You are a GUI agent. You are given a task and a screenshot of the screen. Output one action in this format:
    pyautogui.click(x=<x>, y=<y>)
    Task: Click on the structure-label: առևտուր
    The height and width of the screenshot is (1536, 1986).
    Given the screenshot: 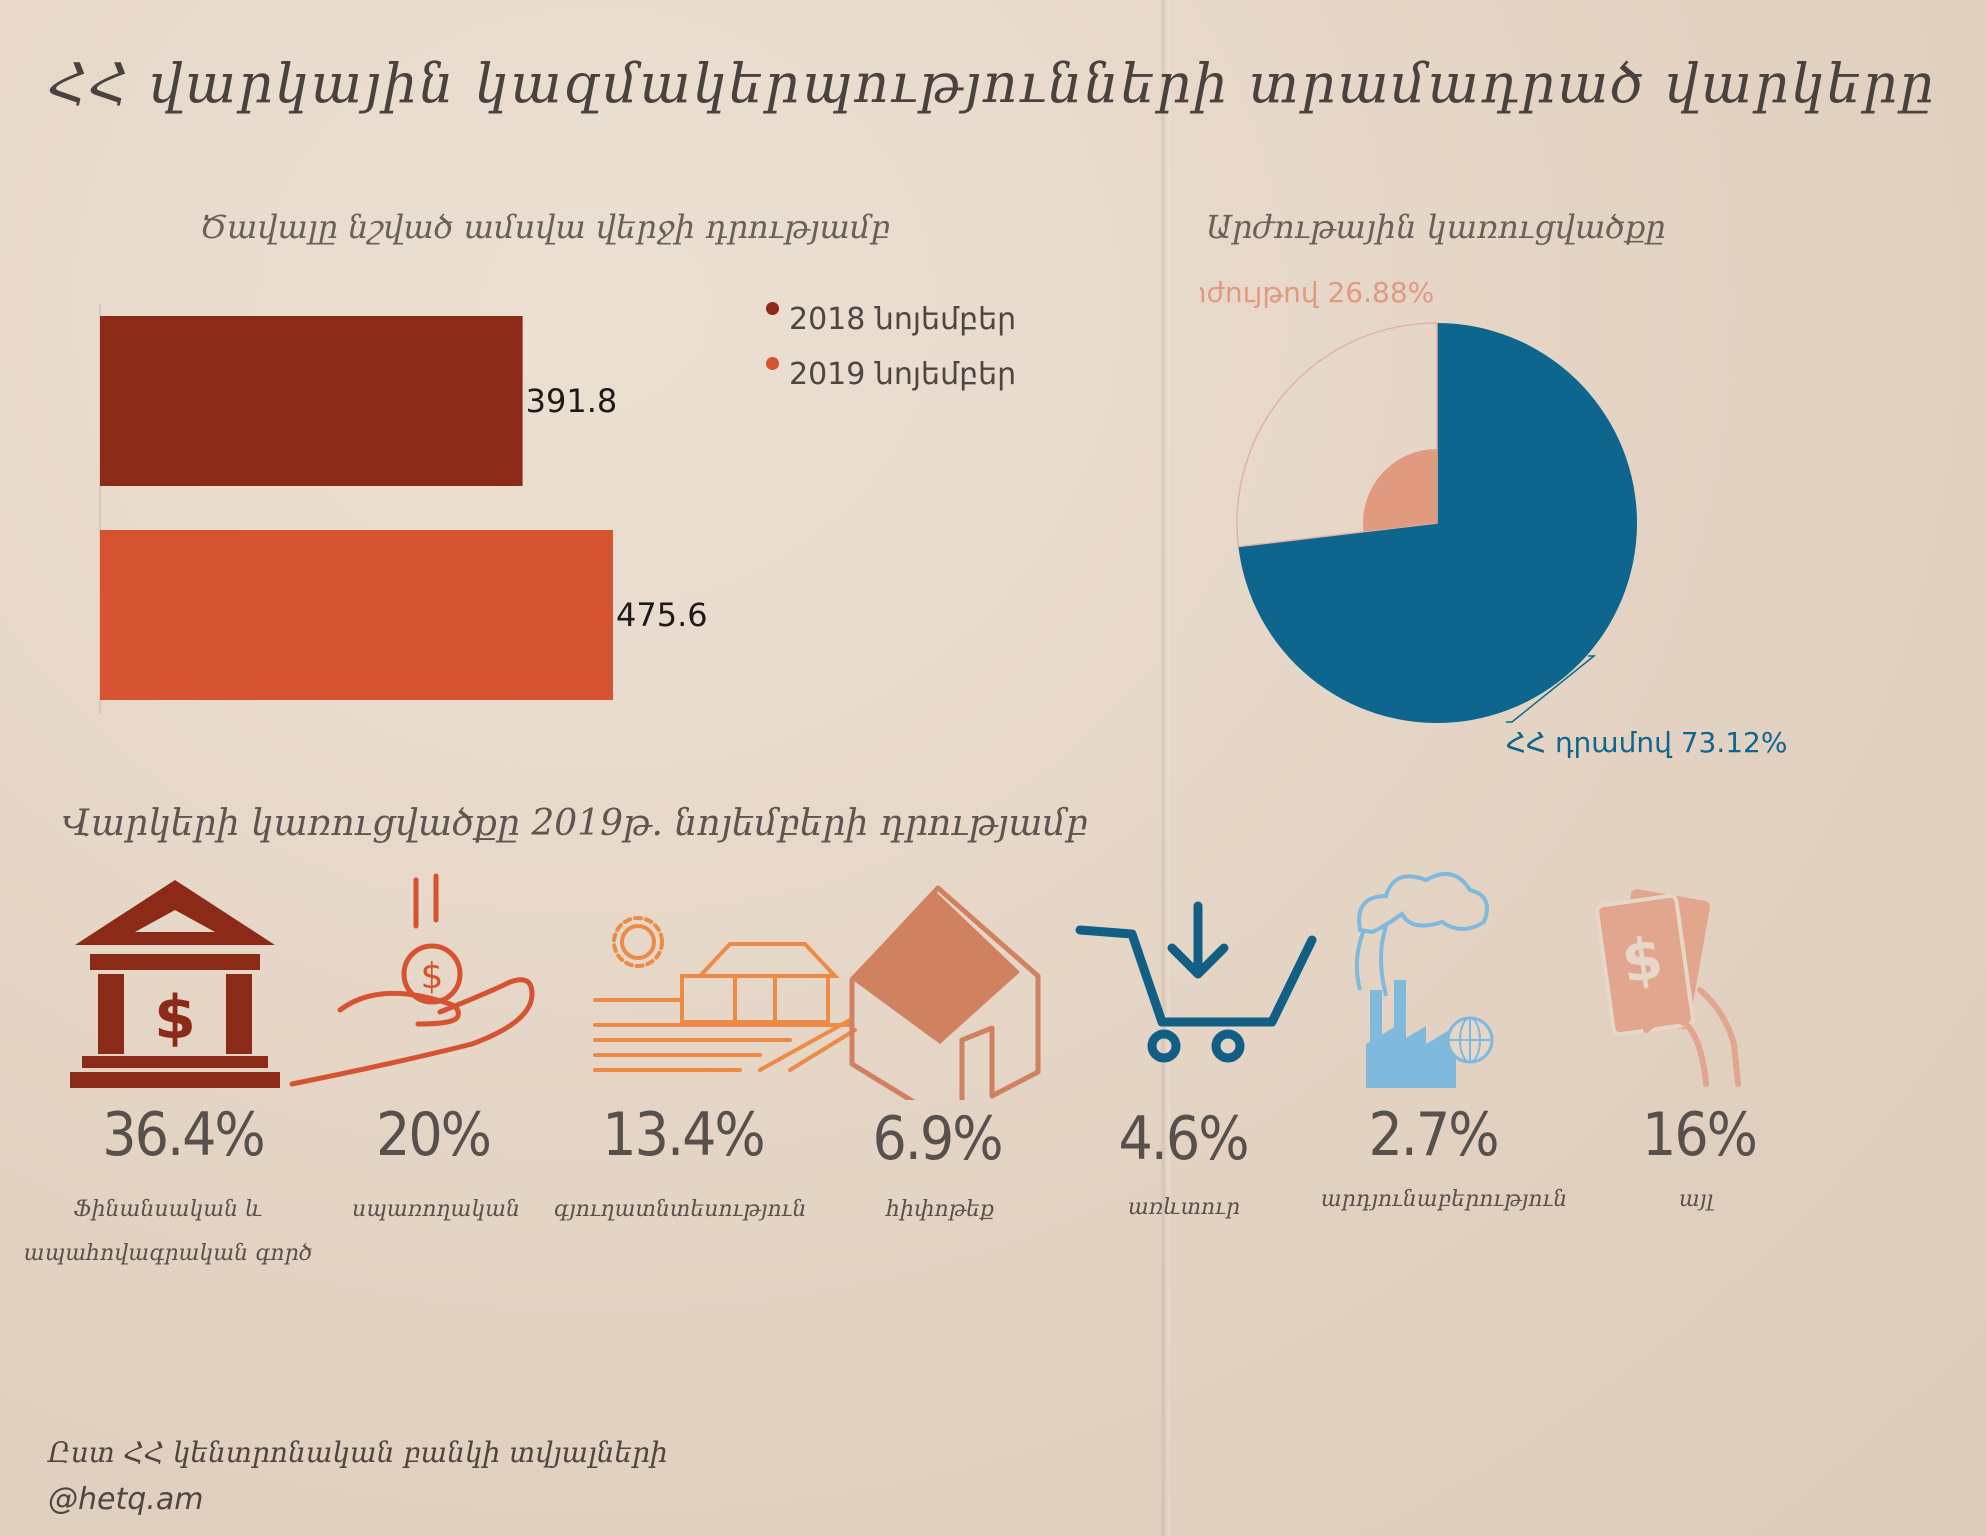 What is the action you would take?
    pyautogui.click(x=1184, y=1207)
    